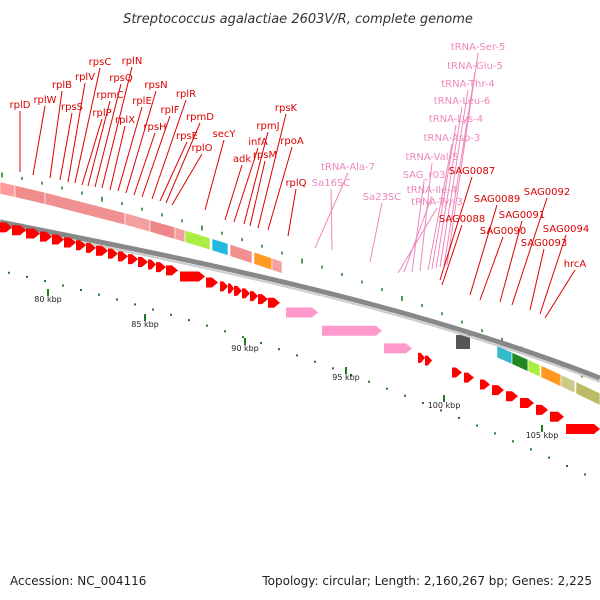 This screenshot has height=600, width=600. I want to click on feature-label: infA, so click(258, 142).